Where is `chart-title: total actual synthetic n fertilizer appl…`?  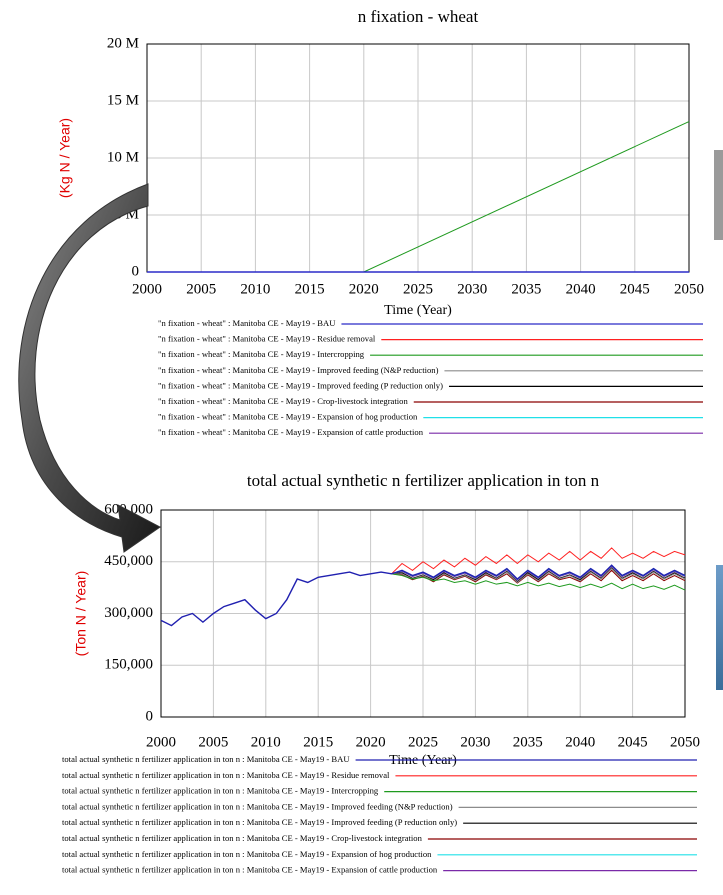
chart-title: total actual synthetic n fertilizer appl… is located at coordinates (423, 480).